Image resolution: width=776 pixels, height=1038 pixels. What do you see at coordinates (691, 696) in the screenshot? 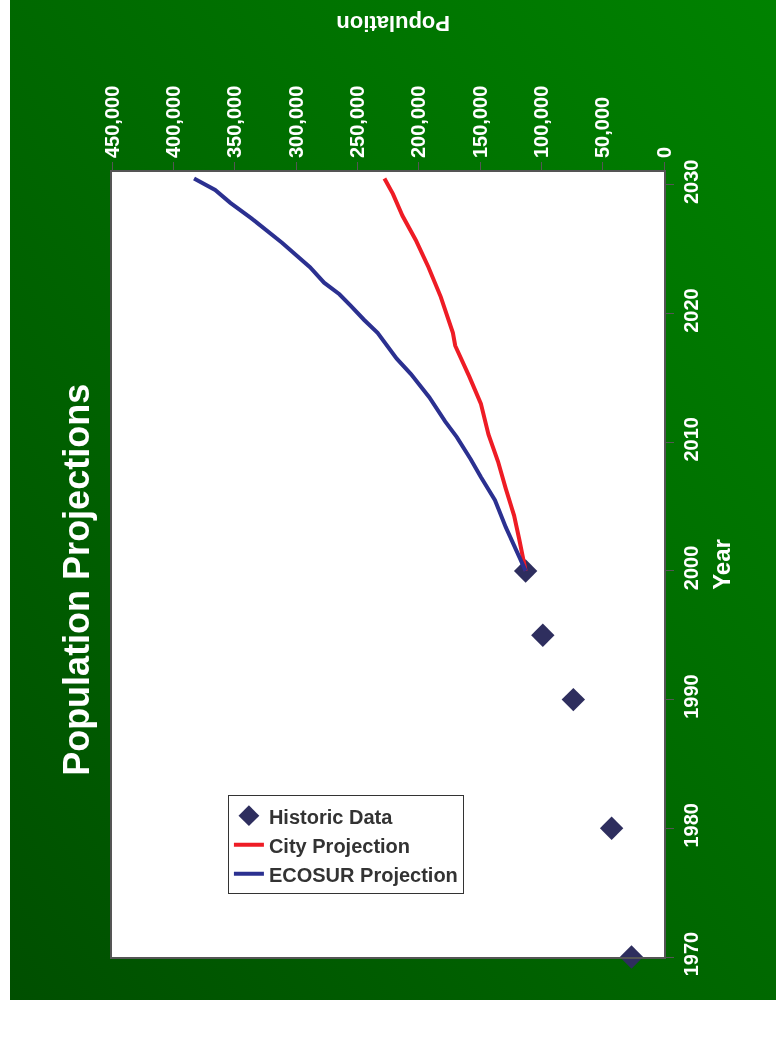
I see `y-tick-label: 1990` at bounding box center [691, 696].